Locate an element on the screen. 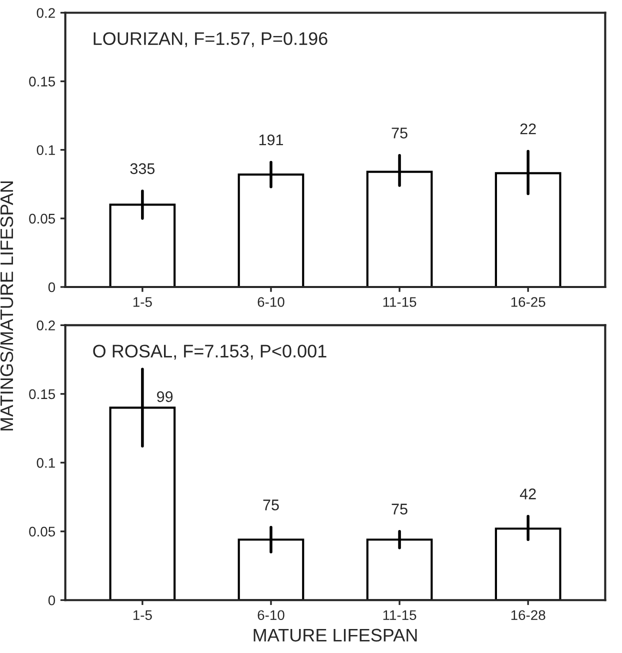 The height and width of the screenshot is (653, 622). x-tick-label: 16-25 is located at coordinates (528, 302).